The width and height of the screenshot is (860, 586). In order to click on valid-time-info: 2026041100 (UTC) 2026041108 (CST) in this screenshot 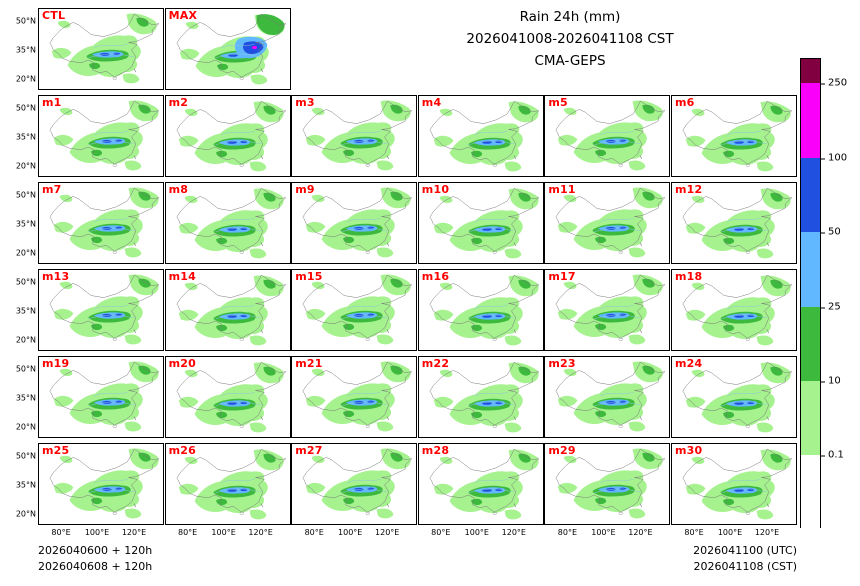, I will do `click(745, 559)`.